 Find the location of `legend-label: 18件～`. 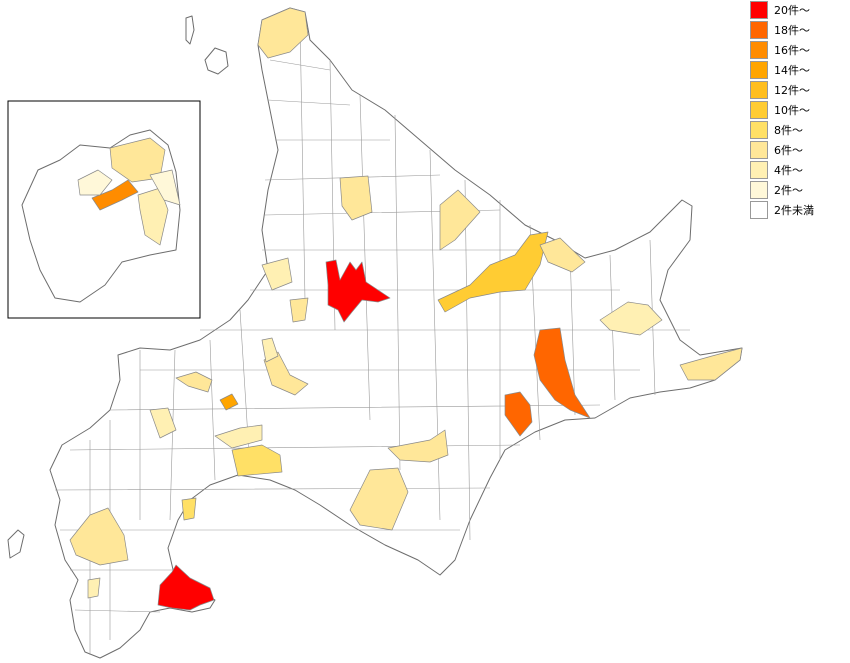

legend-label: 18件～ is located at coordinates (792, 30).